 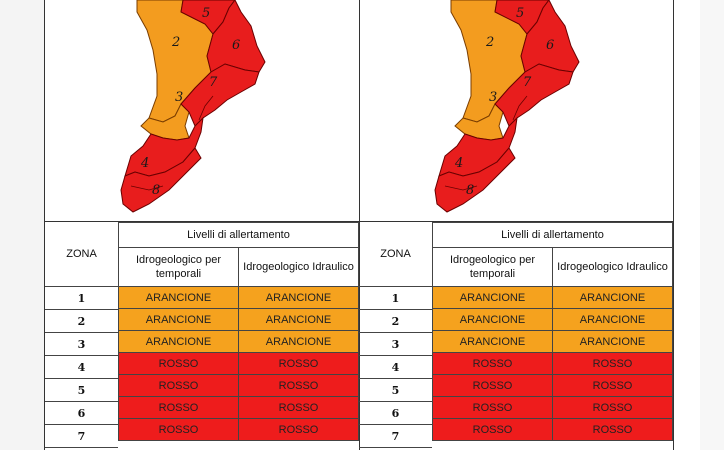 What do you see at coordinates (22, 225) in the screenshot?
I see `page-margin-left` at bounding box center [22, 225].